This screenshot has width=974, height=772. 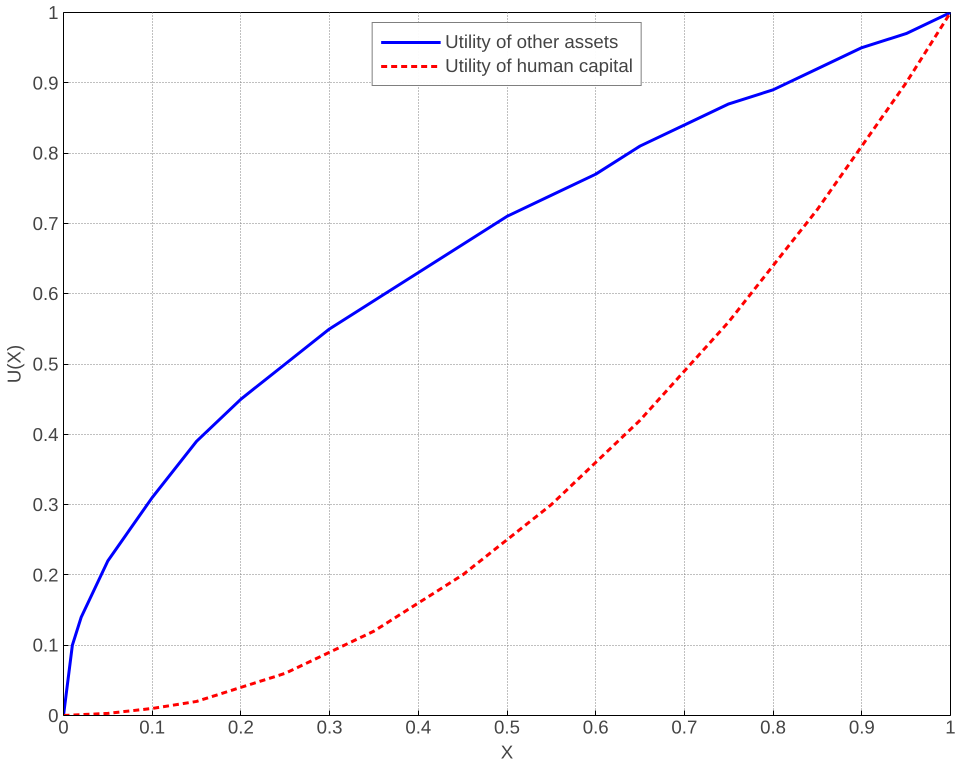 I want to click on y-tick-label: 0.1, so click(x=45, y=645).